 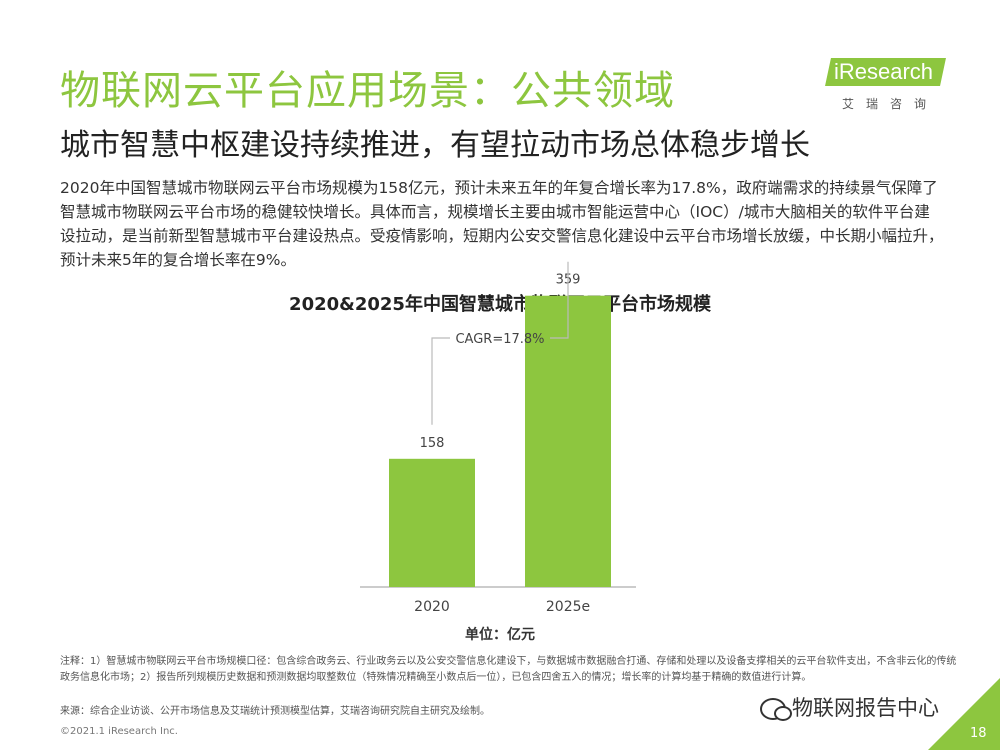 What do you see at coordinates (964, 714) in the screenshot?
I see `corner-decoration` at bounding box center [964, 714].